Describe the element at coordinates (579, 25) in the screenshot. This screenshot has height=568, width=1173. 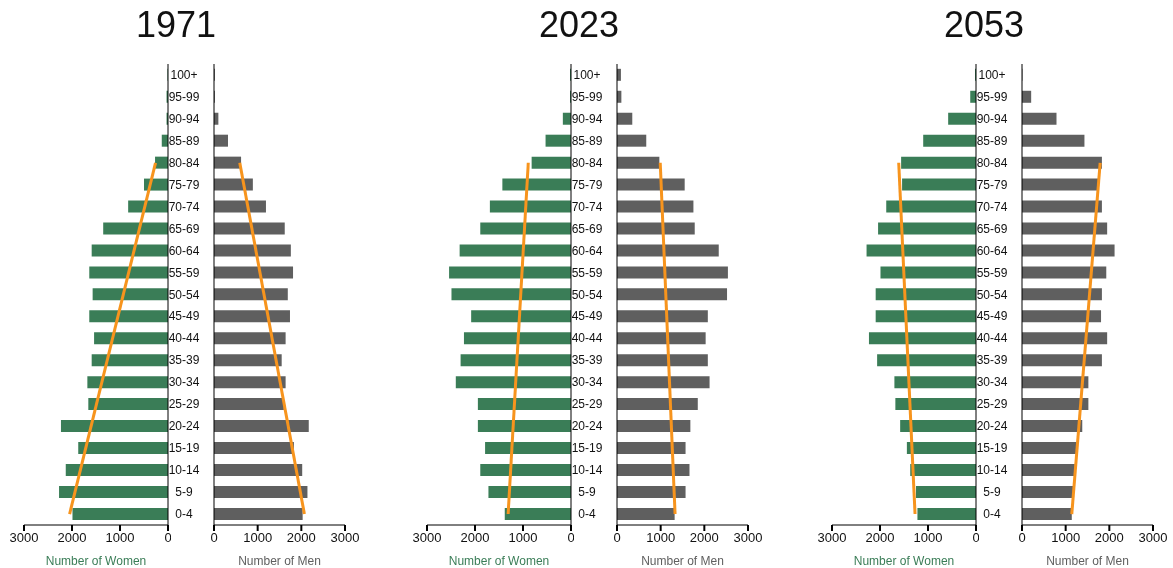
I see `chart-title: 2023` at that location.